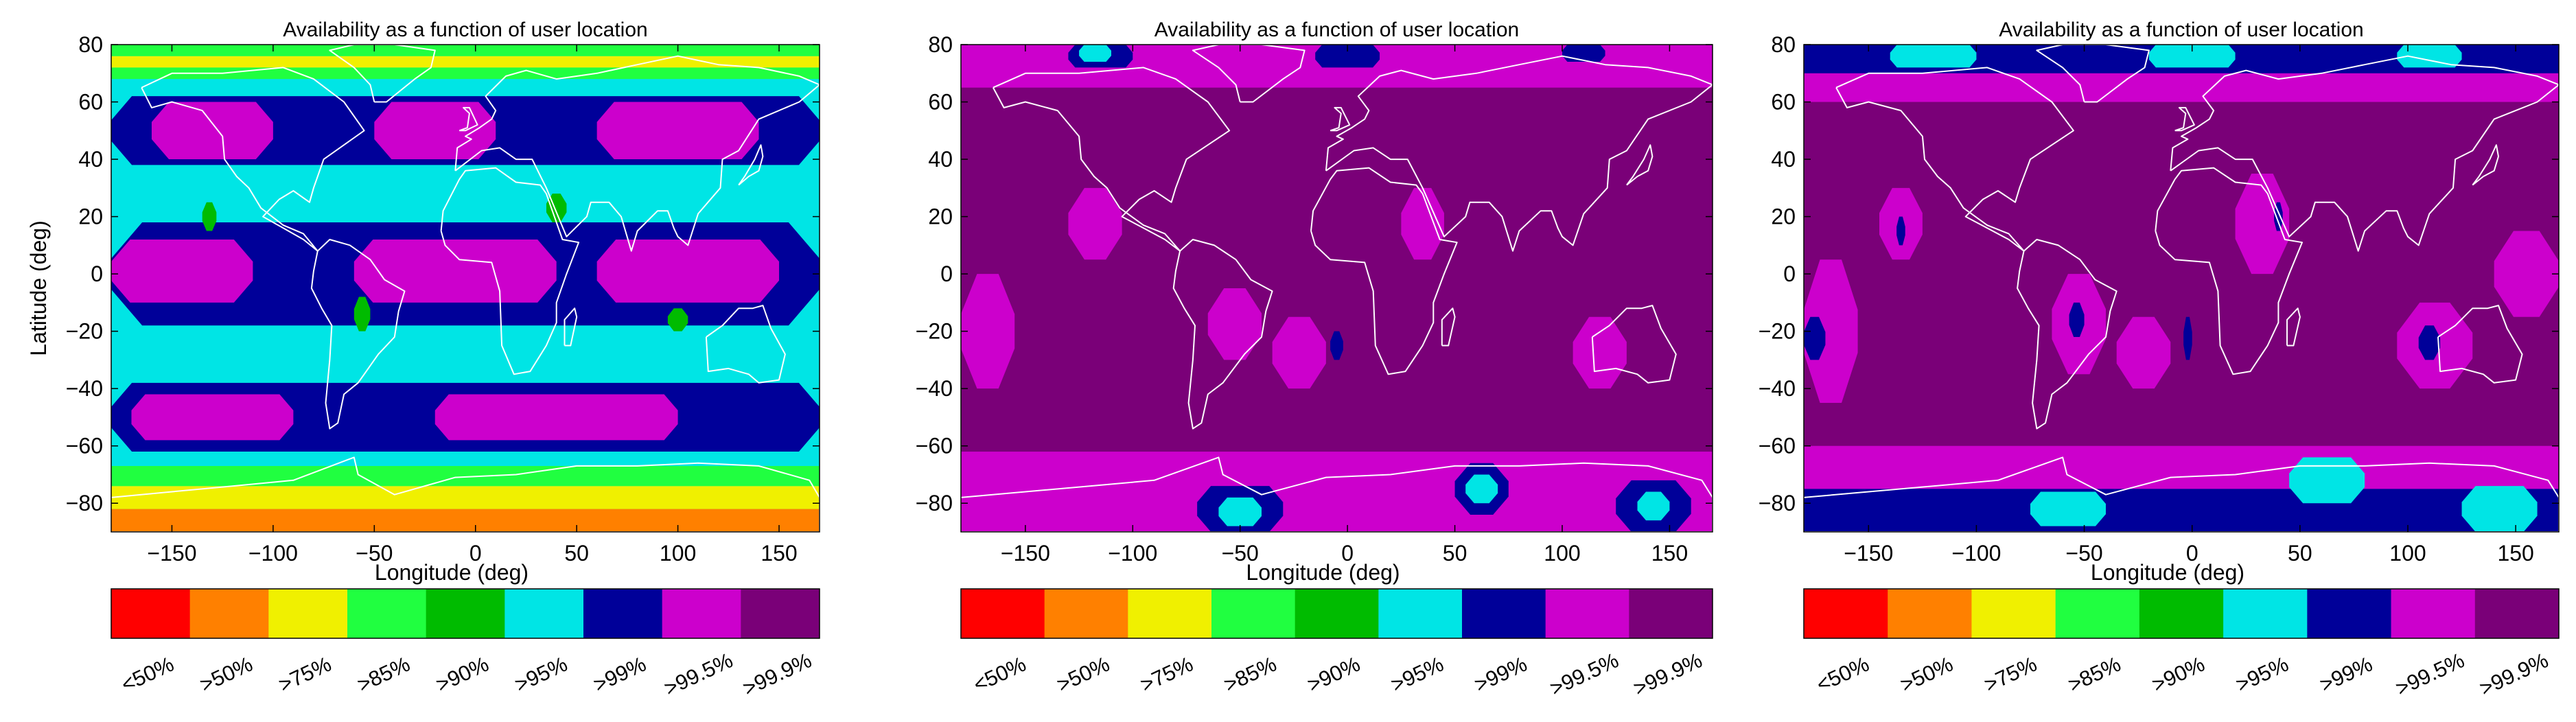 This screenshot has width=2576, height=722. What do you see at coordinates (1976, 553) in the screenshot?
I see `x-tick-label: −100` at bounding box center [1976, 553].